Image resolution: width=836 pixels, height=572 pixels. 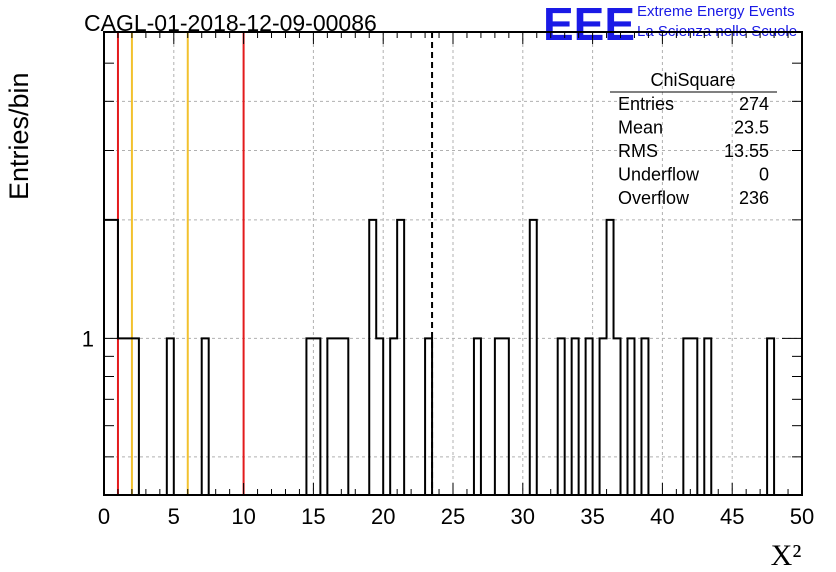 I want to click on y-tick-label: 1, so click(x=88, y=338).